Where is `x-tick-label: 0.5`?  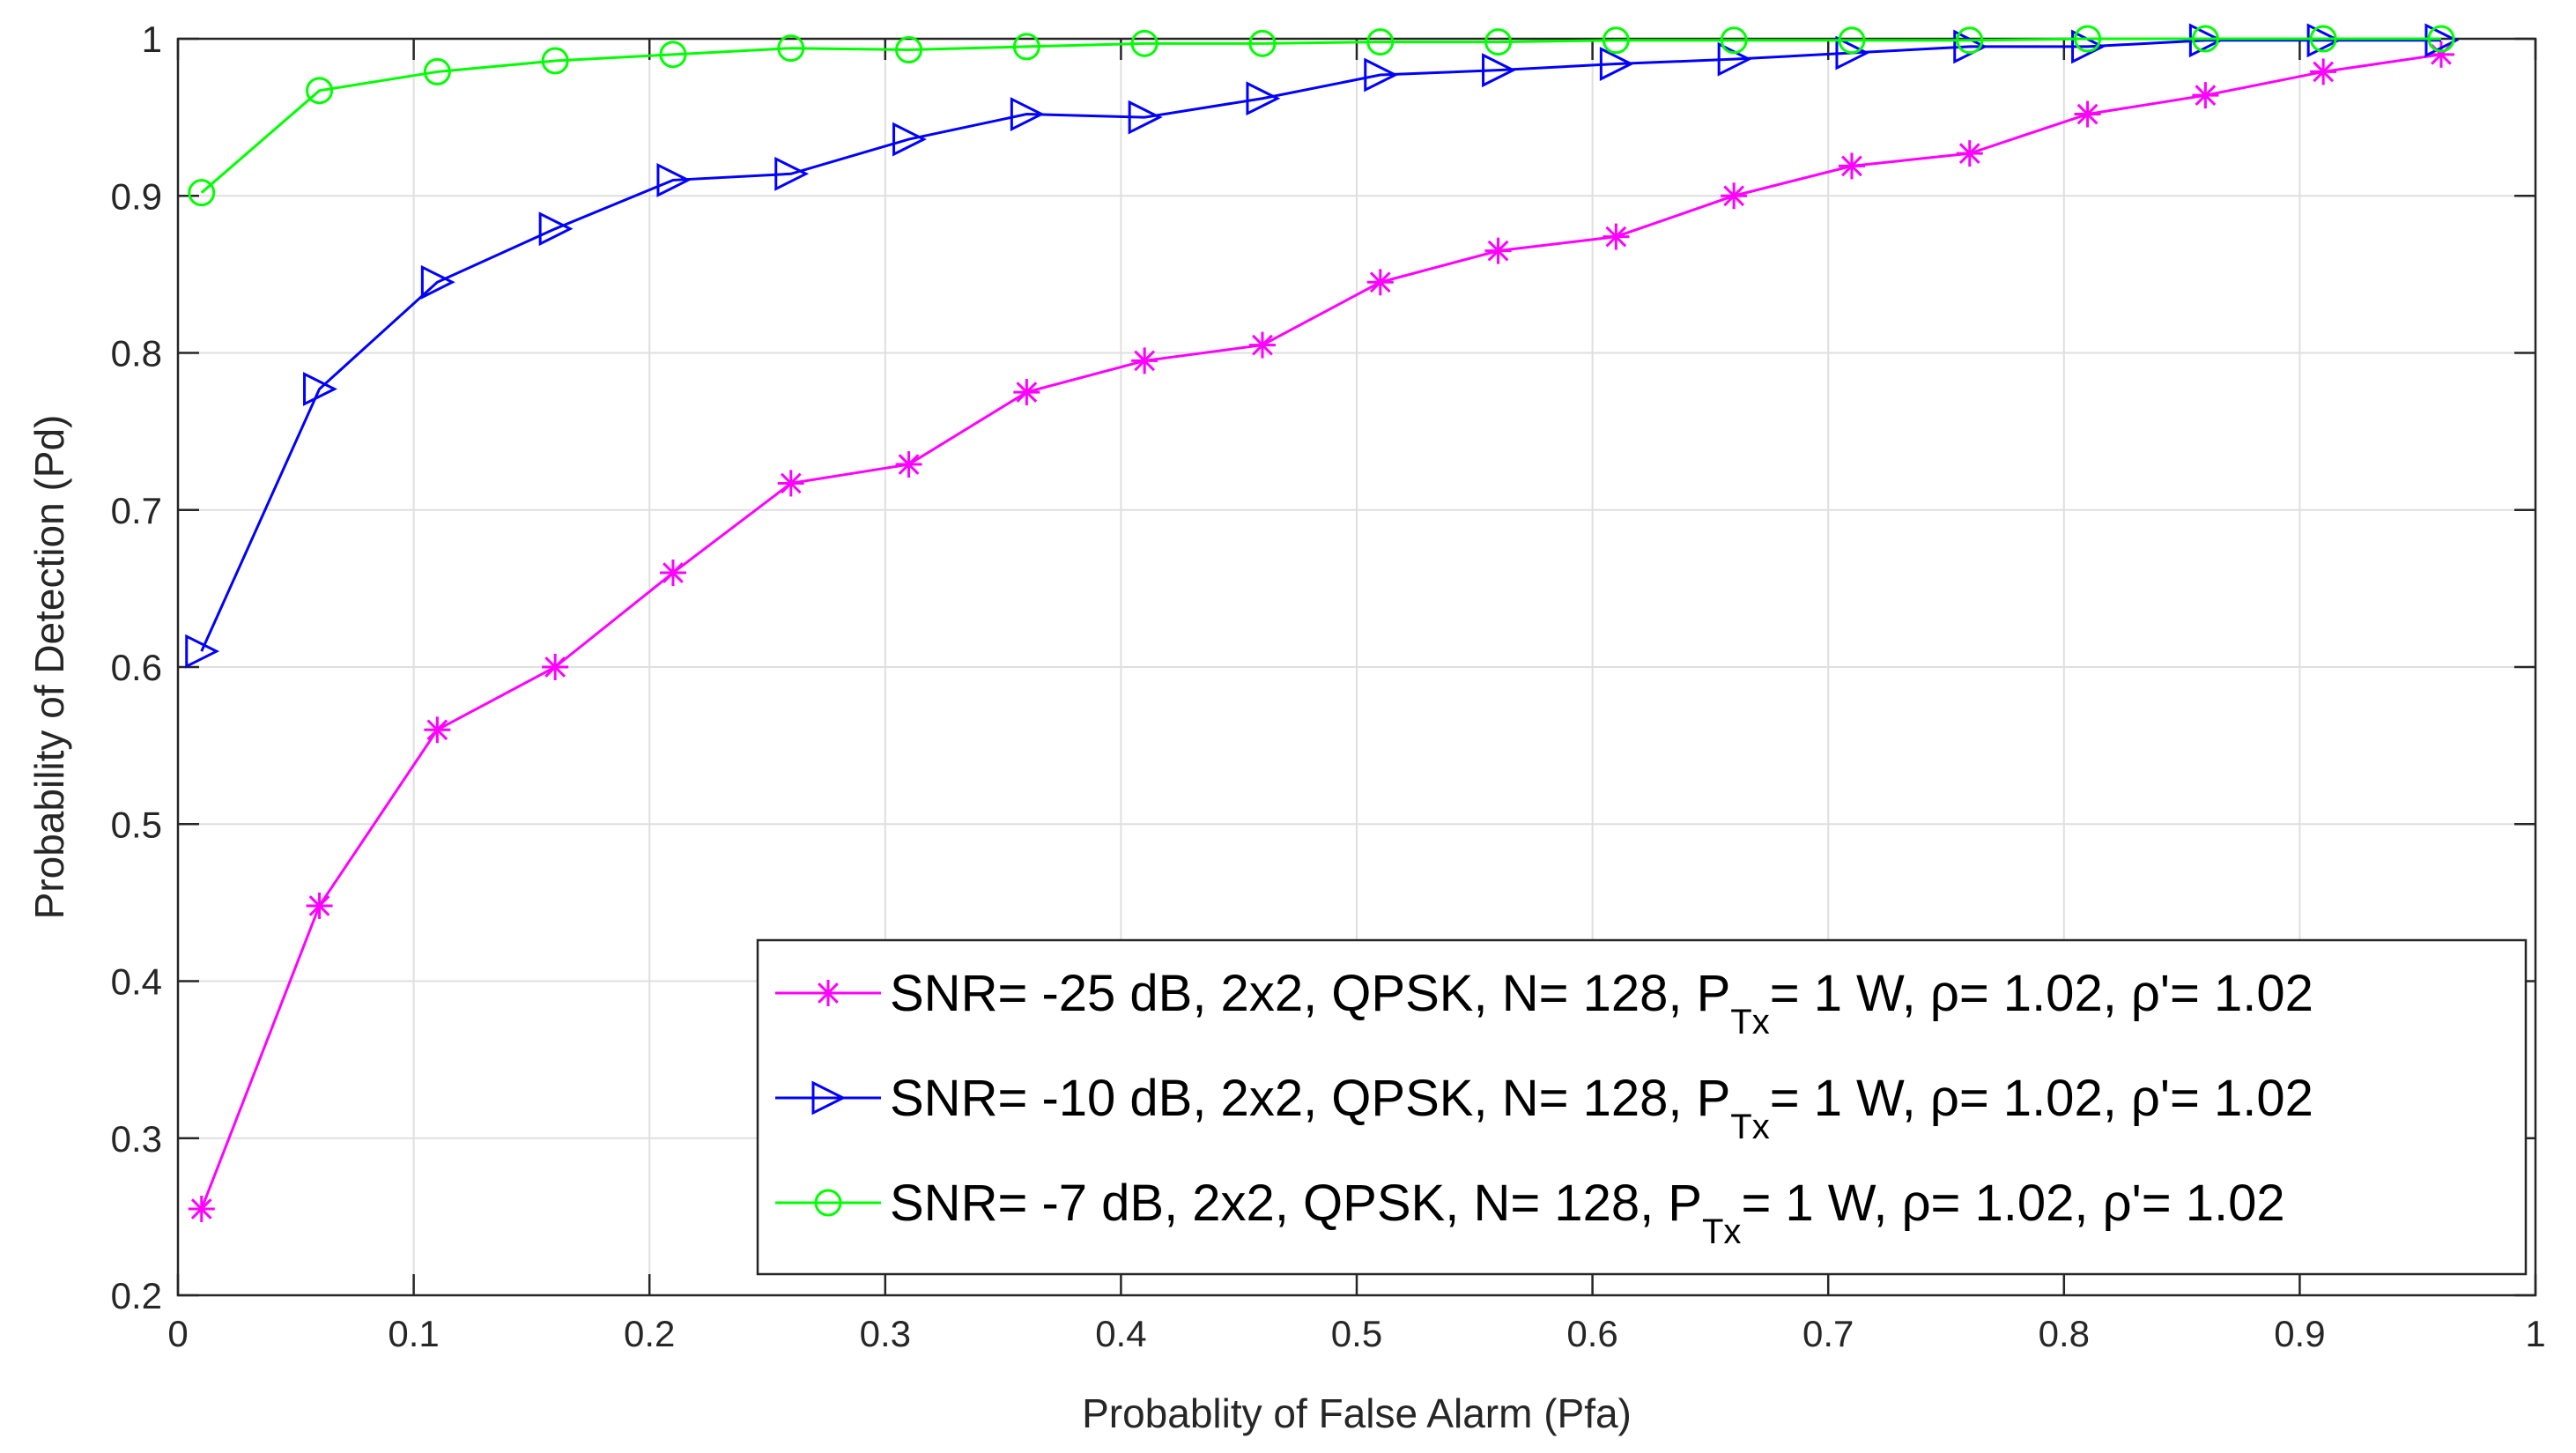 x-tick-label: 0.5 is located at coordinates (1356, 1333).